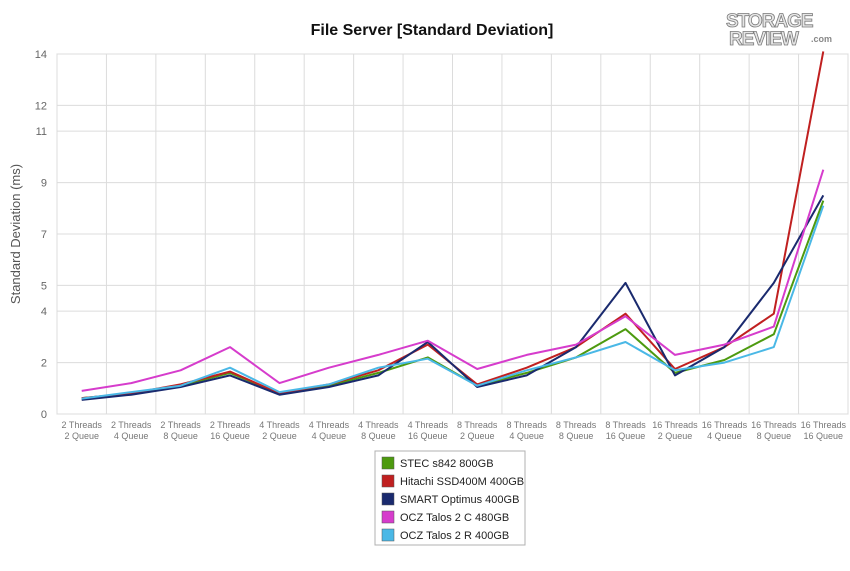  What do you see at coordinates (15, 234) in the screenshot?
I see `y-axis-label: Standard Deviation (ms)` at bounding box center [15, 234].